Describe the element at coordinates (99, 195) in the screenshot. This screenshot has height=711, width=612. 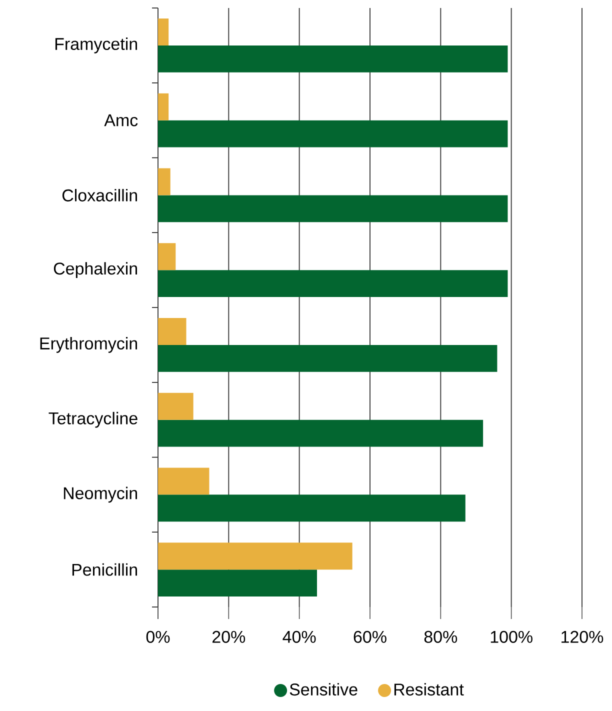
I see `y-tick-label: Cloxacillin` at that location.